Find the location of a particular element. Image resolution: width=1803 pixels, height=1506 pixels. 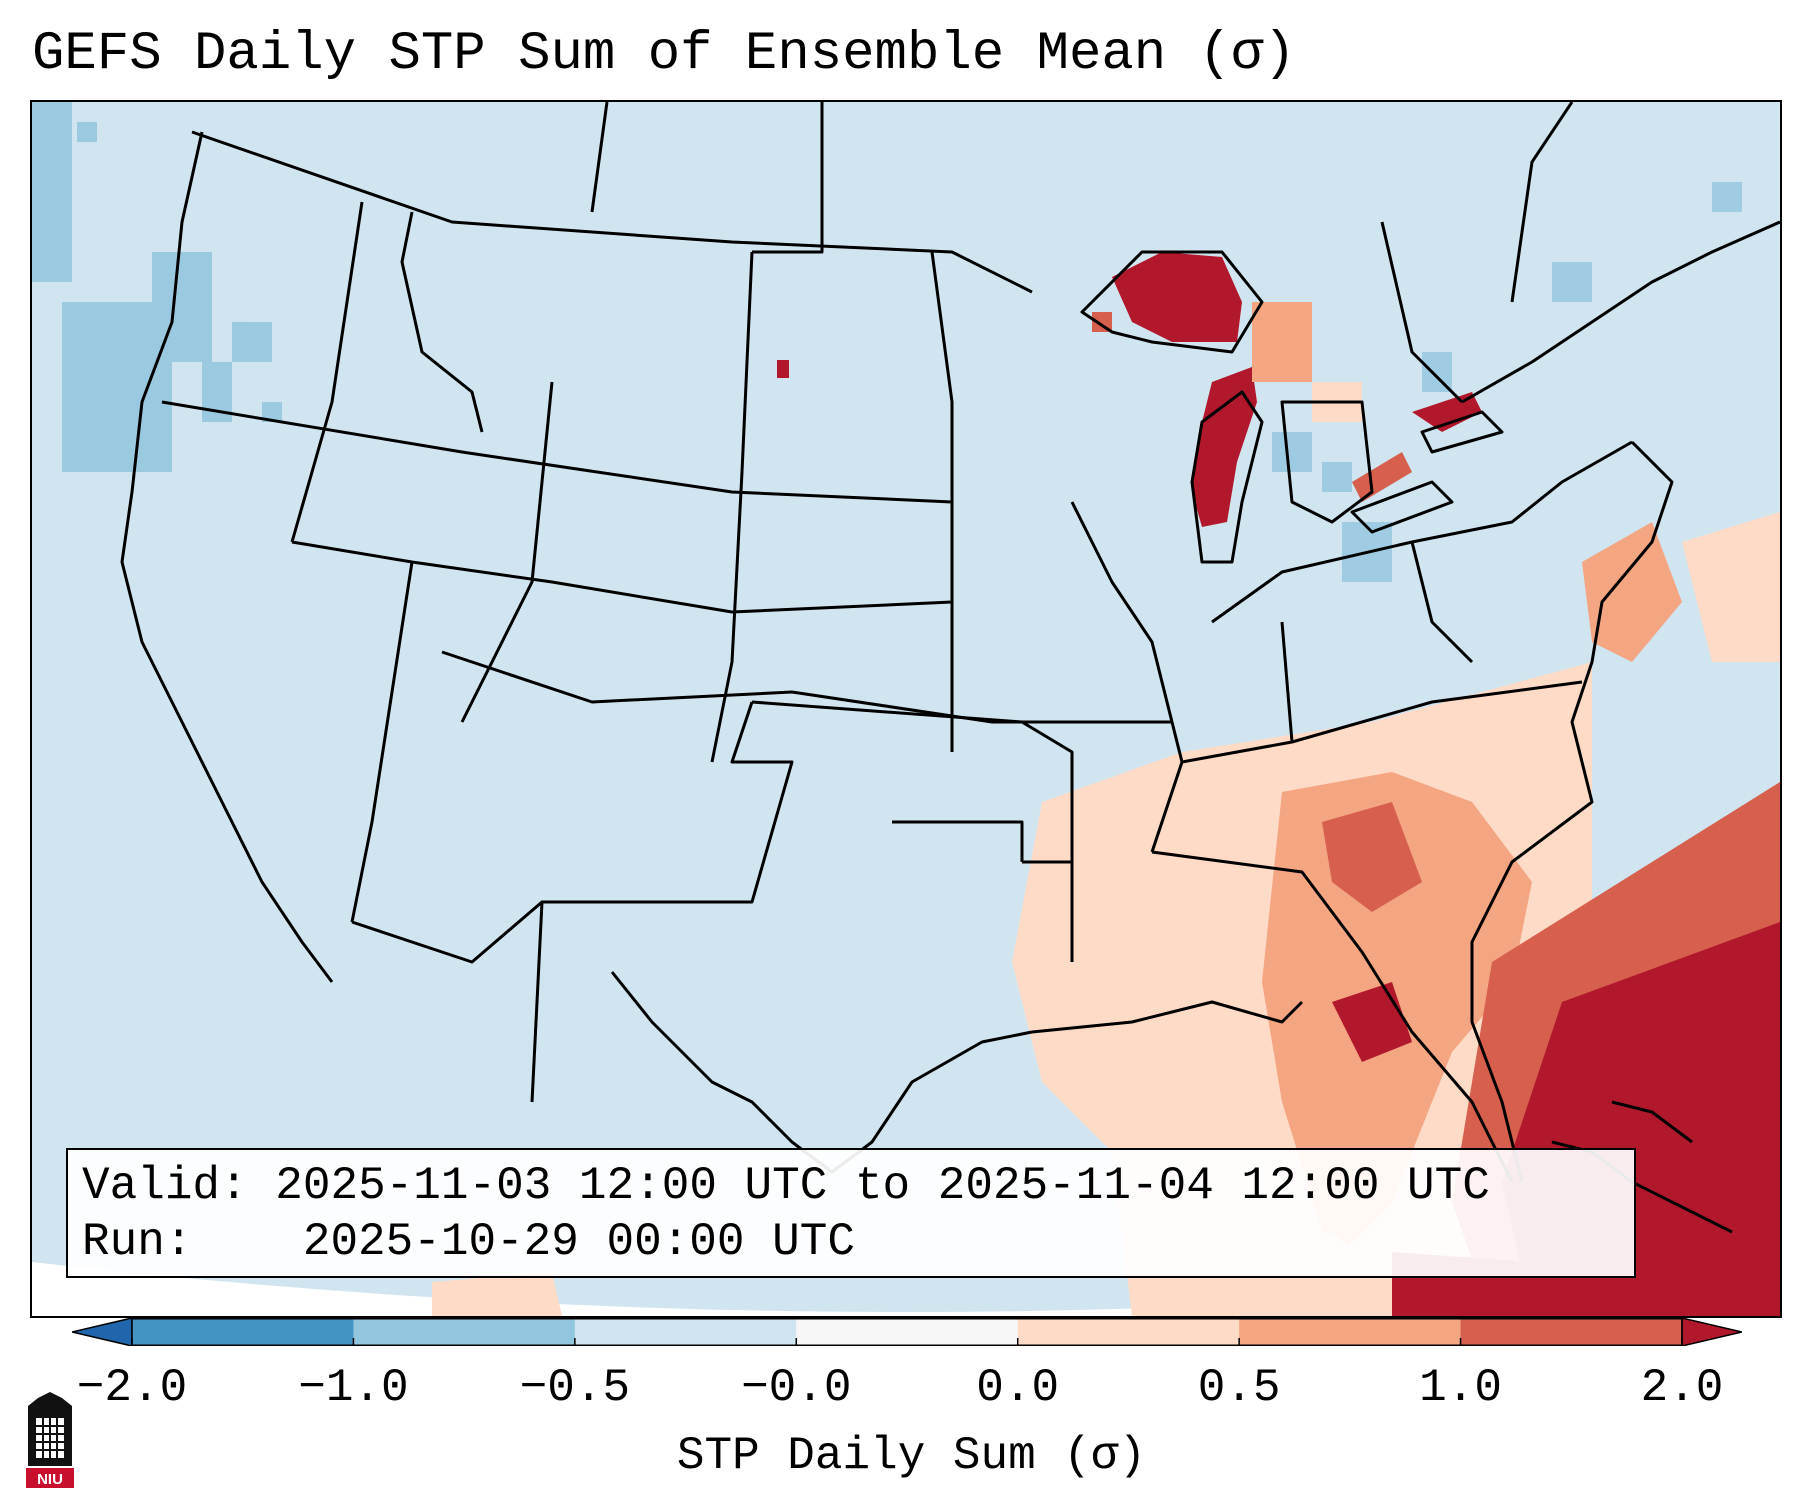

colorbar-extend-low is located at coordinates (102, 1332).